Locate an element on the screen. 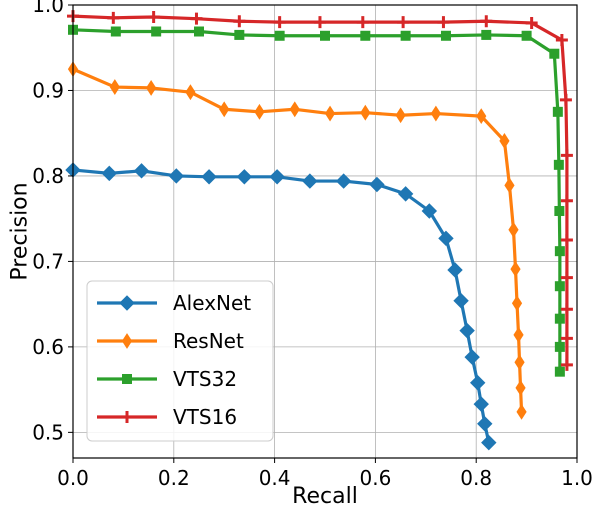  legend-label-vts32: VTS32 is located at coordinates (205, 379).